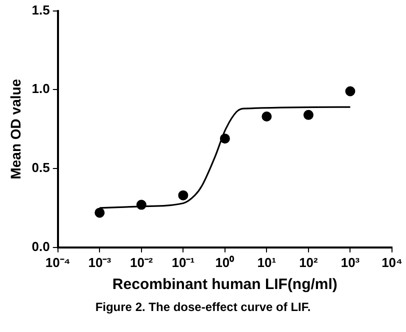  What do you see at coordinates (225, 285) in the screenshot?
I see `x-axis-title: Recombinant human LIF(ng/ml)` at bounding box center [225, 285].